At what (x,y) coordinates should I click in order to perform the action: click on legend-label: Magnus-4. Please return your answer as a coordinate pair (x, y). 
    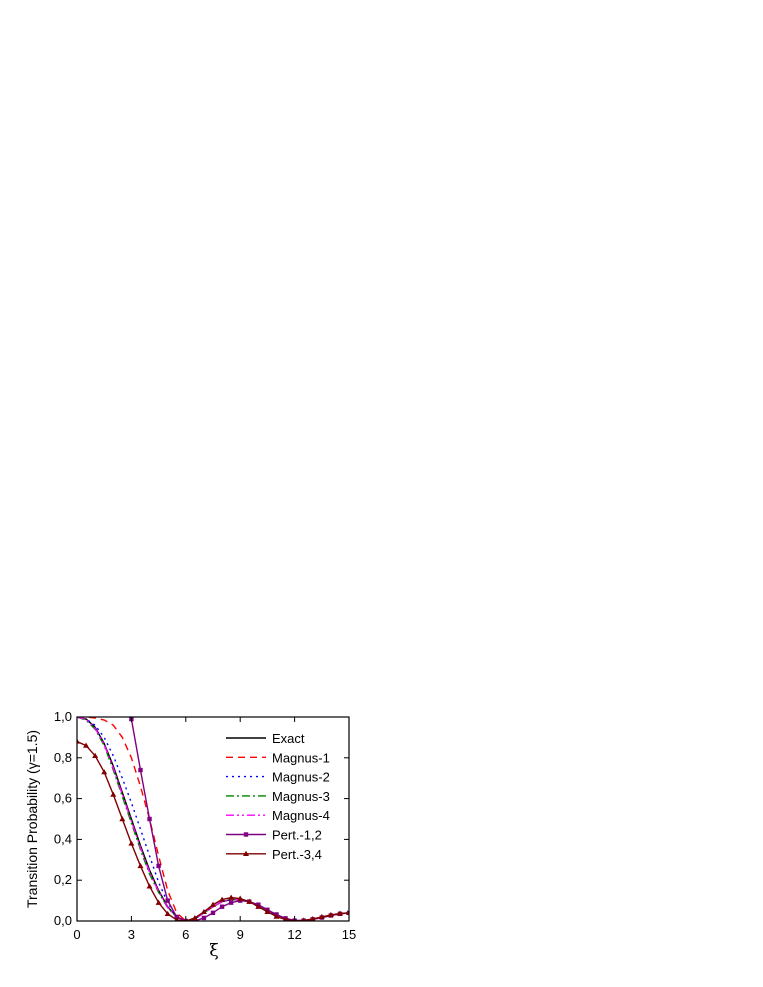
    Looking at the image, I should click on (301, 815).